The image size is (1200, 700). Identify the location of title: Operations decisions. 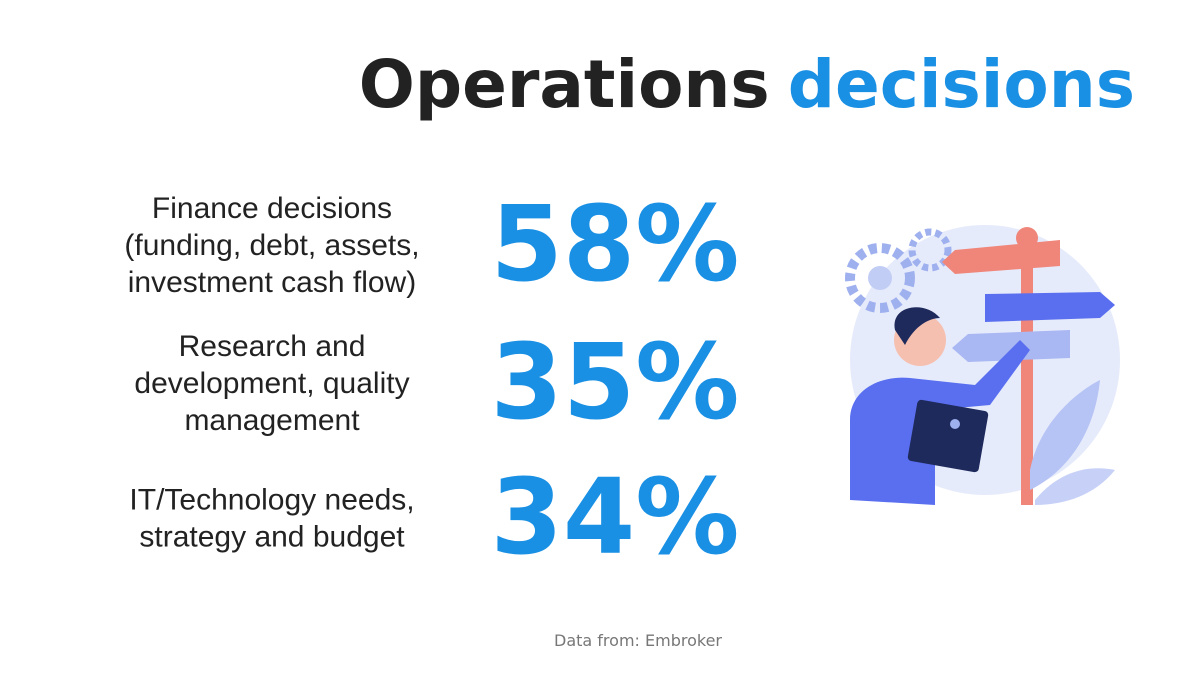
(747, 84).